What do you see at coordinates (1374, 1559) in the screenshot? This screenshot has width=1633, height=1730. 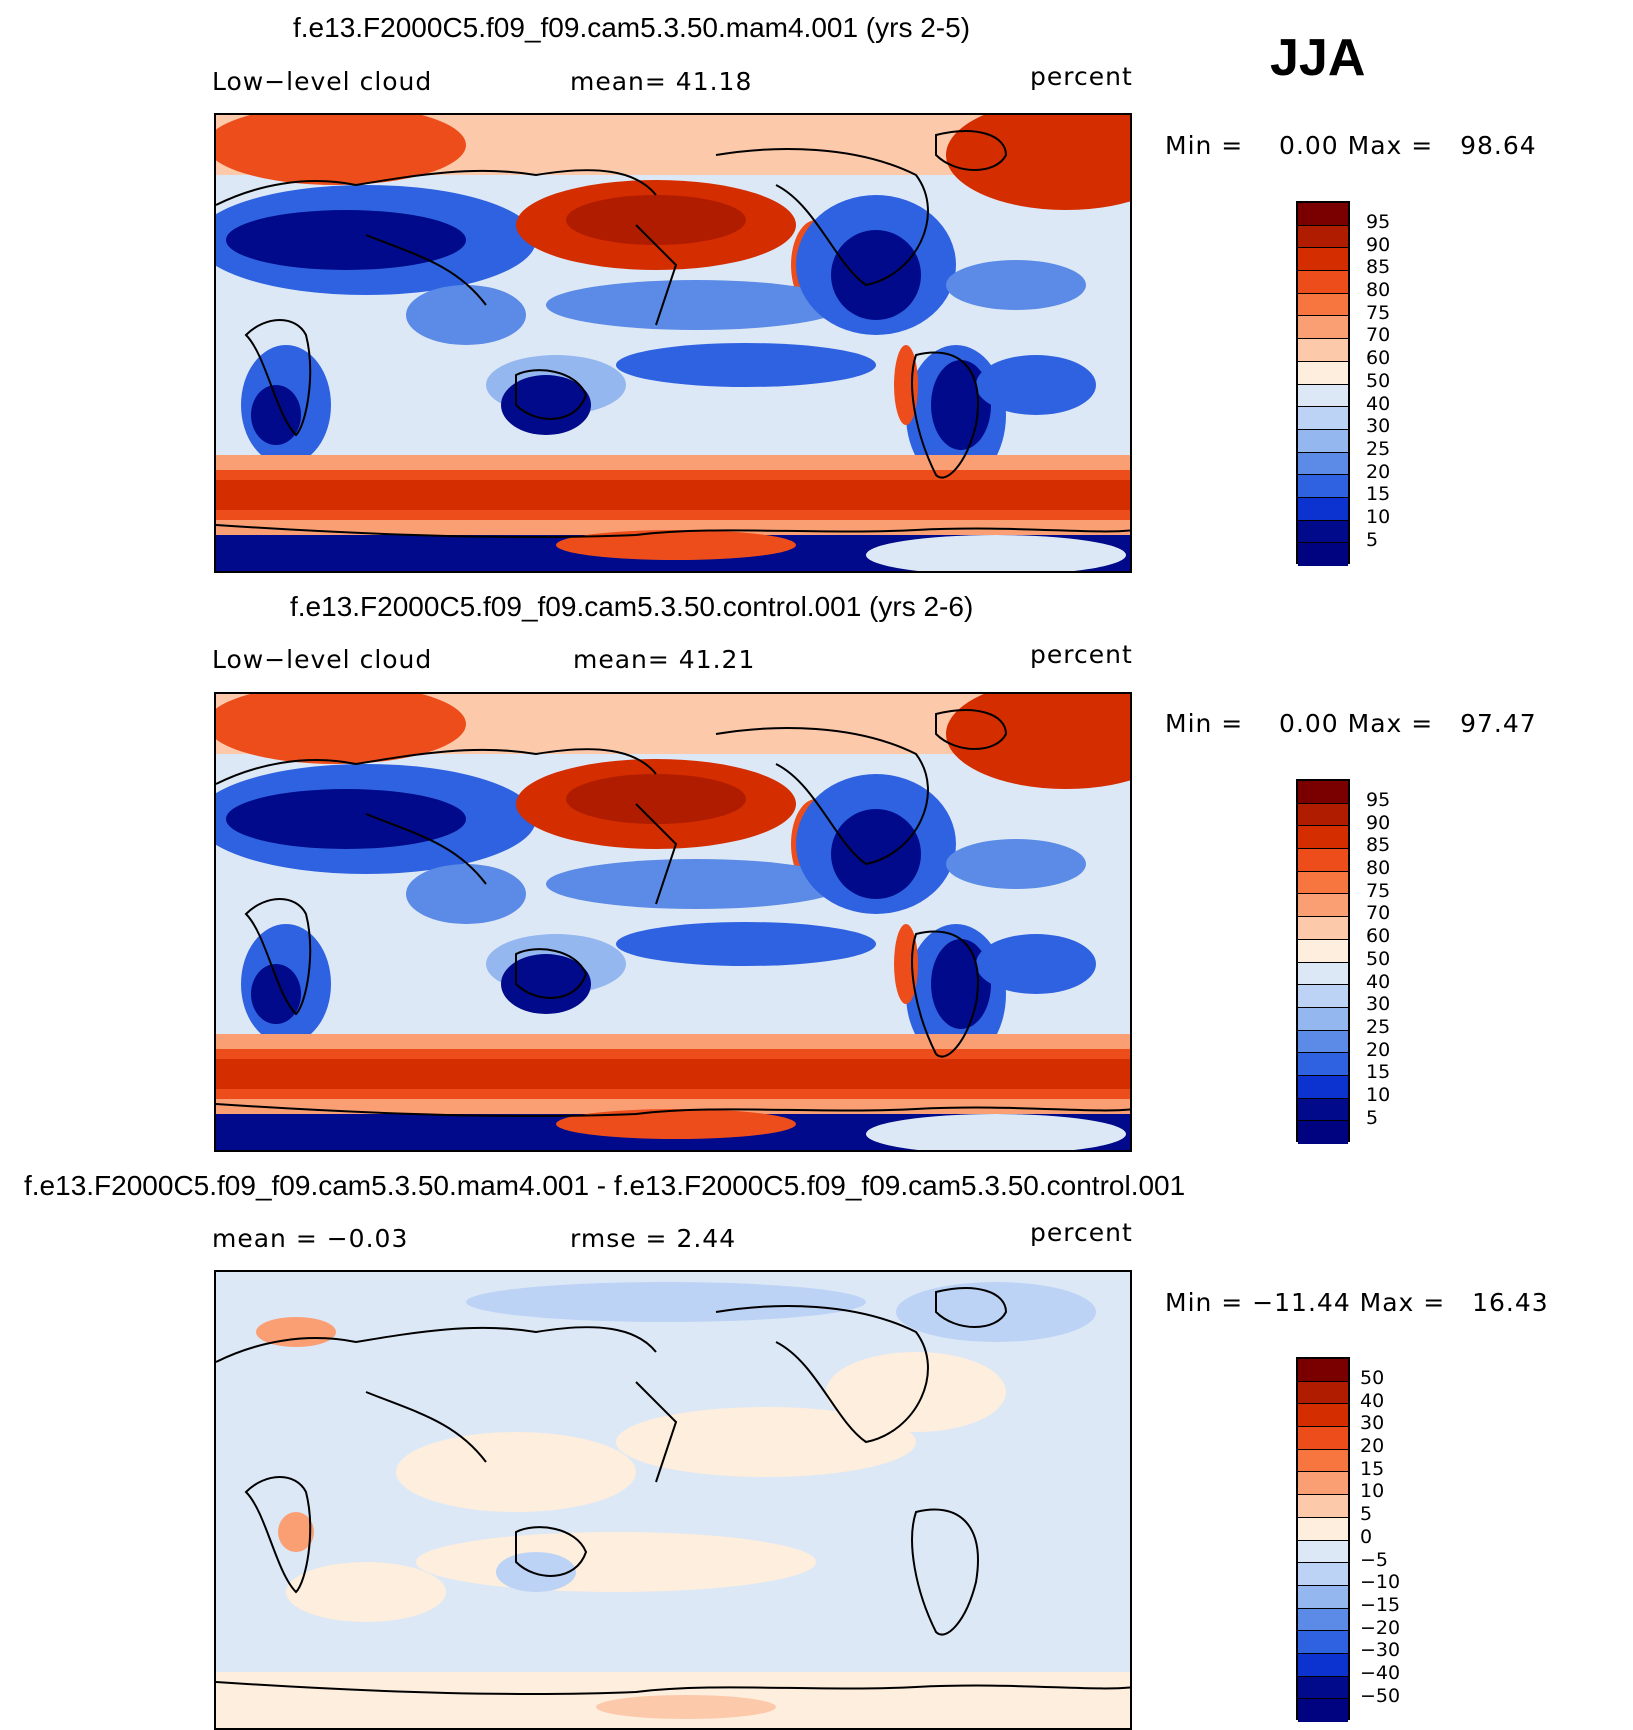 I see `colorbar-level-label: −5` at bounding box center [1374, 1559].